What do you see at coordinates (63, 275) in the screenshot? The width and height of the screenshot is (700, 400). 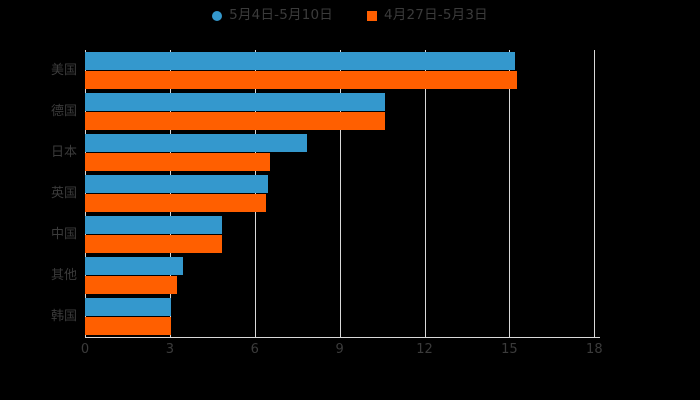 I see `y-axis-label-6: 其他` at bounding box center [63, 275].